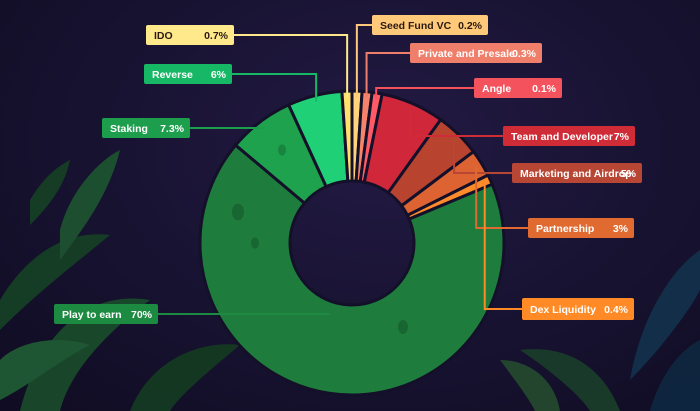 This screenshot has width=700, height=411. I want to click on callout-dex-liquidity: Dex Liquidity 0.4%, so click(578, 309).